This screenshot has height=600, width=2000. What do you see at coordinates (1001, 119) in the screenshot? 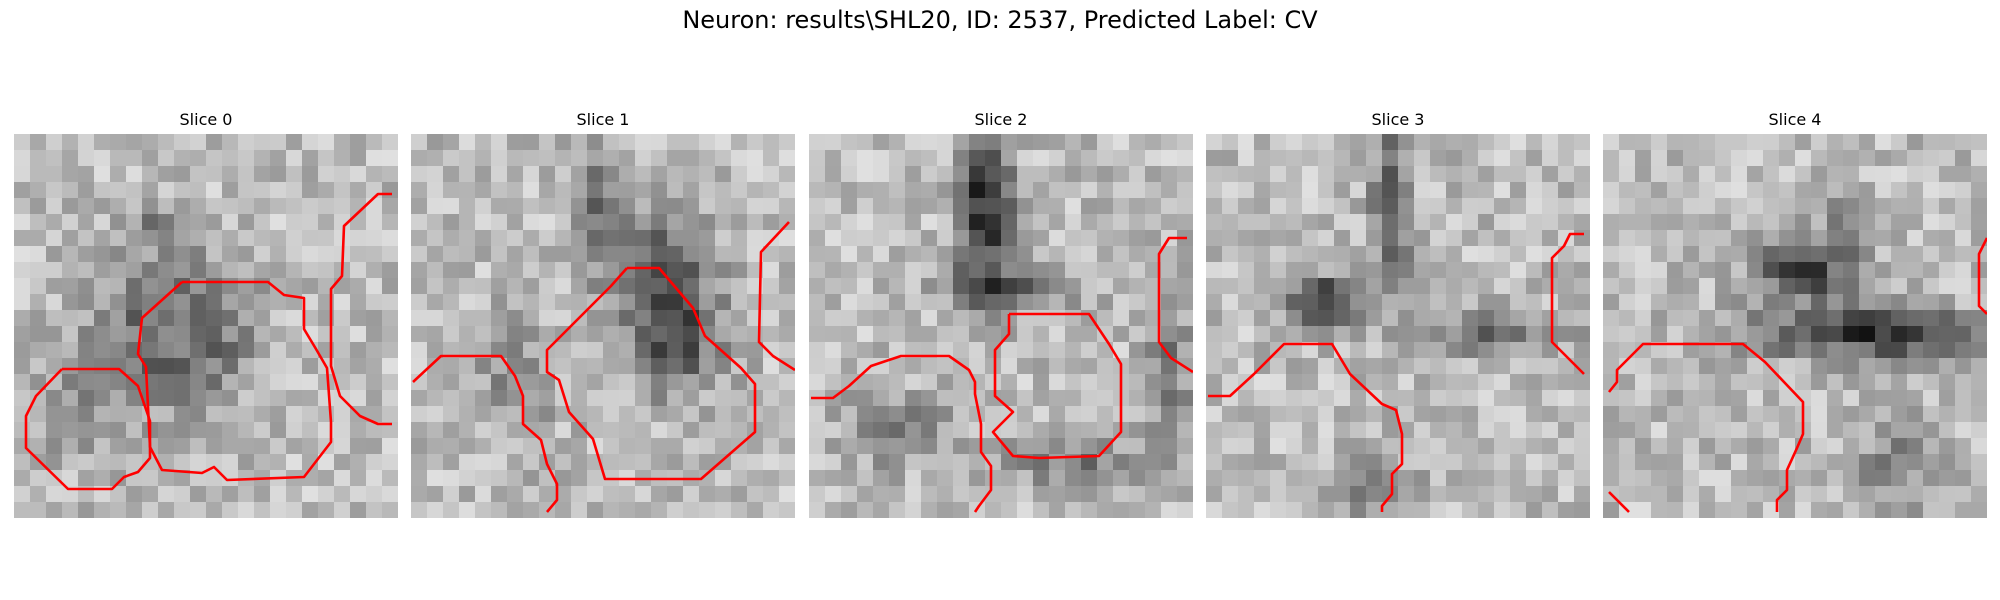
I see `slice-title: Slice 2` at bounding box center [1001, 119].